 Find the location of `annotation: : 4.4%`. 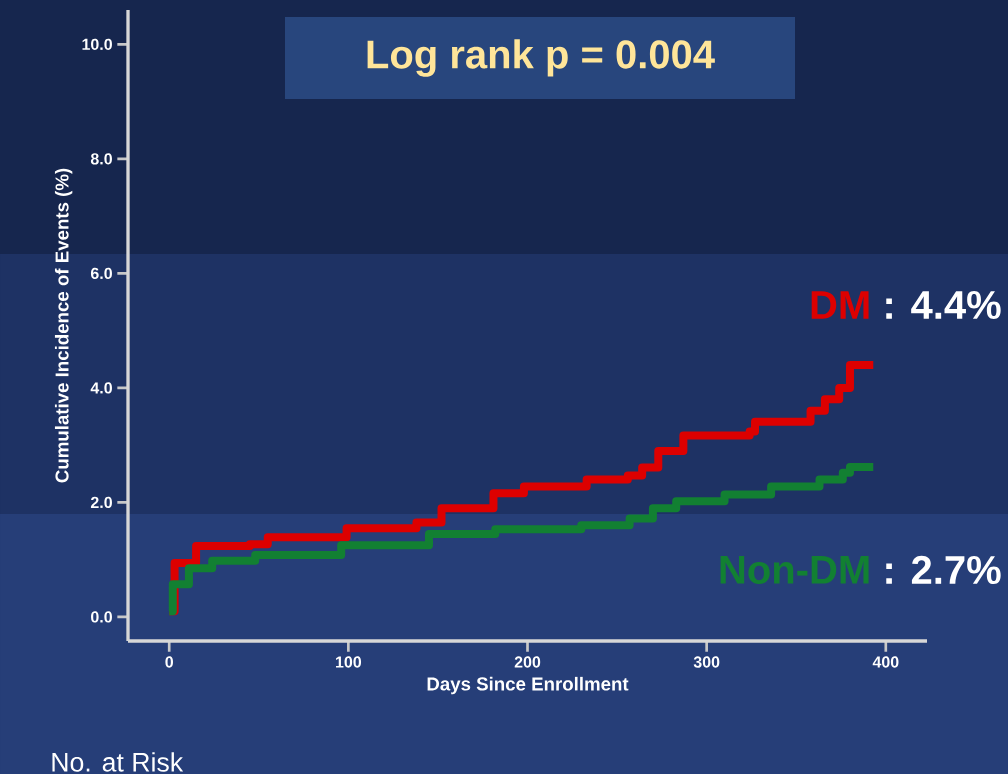

annotation: : 4.4% is located at coordinates (943, 305).